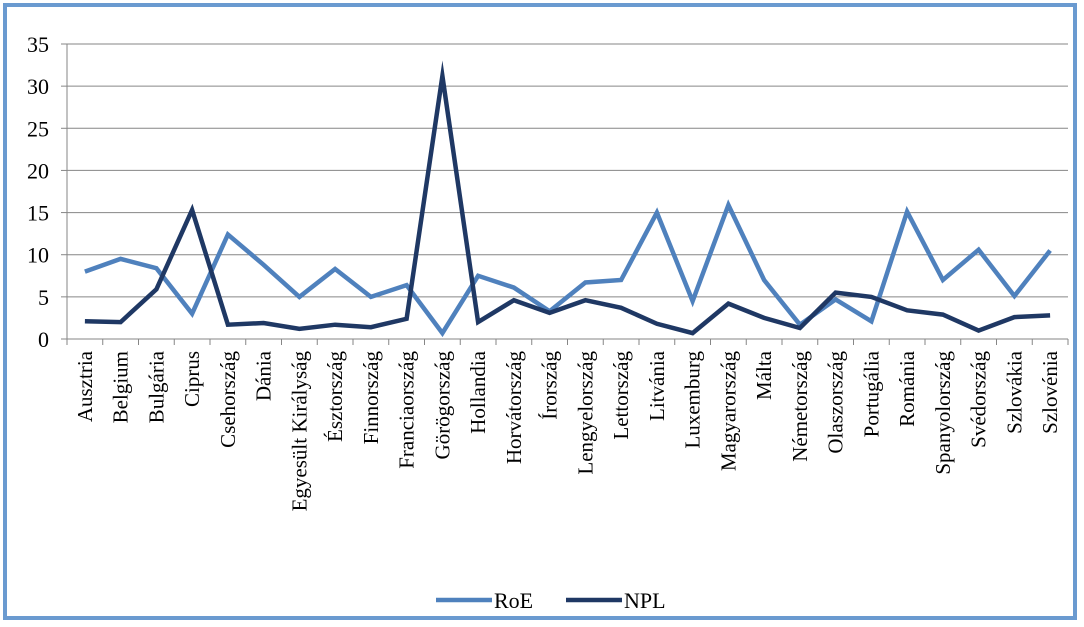 The image size is (1084, 627). I want to click on y-axis-tick-labels: 0 5 10 15 20 25 30 35, so click(38, 192).